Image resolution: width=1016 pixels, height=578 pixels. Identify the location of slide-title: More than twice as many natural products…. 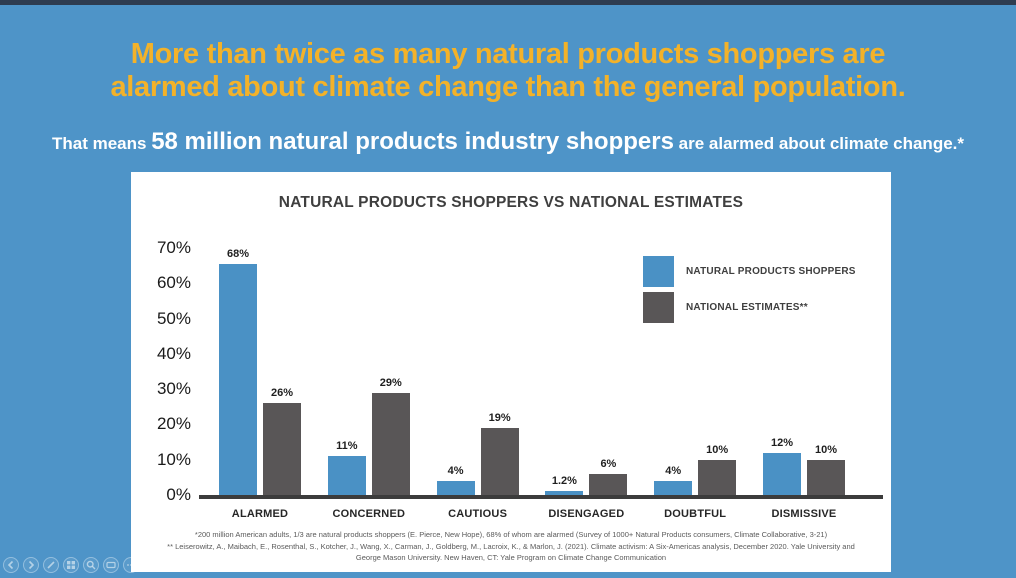
(508, 71).